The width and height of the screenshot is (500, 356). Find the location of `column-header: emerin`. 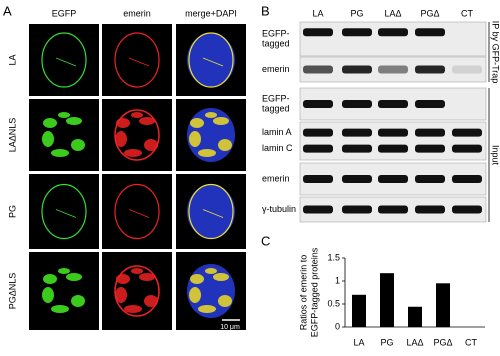

column-header: emerin is located at coordinates (137, 13).